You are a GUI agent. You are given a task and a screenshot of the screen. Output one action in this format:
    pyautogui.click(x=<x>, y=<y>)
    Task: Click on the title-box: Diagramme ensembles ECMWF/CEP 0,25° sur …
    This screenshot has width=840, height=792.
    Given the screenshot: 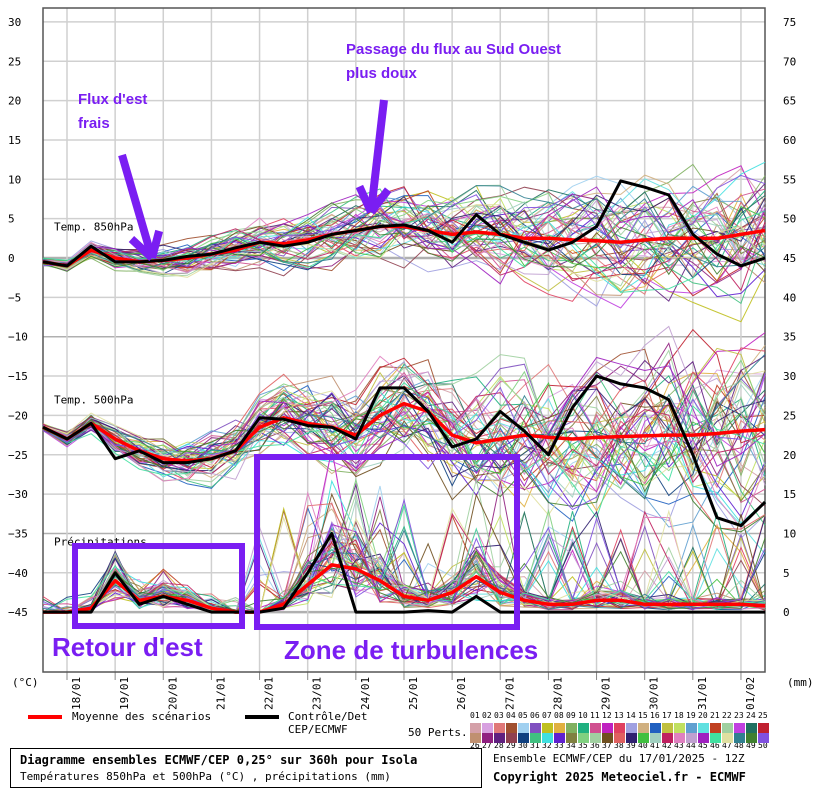 What is the action you would take?
    pyautogui.click(x=246, y=768)
    